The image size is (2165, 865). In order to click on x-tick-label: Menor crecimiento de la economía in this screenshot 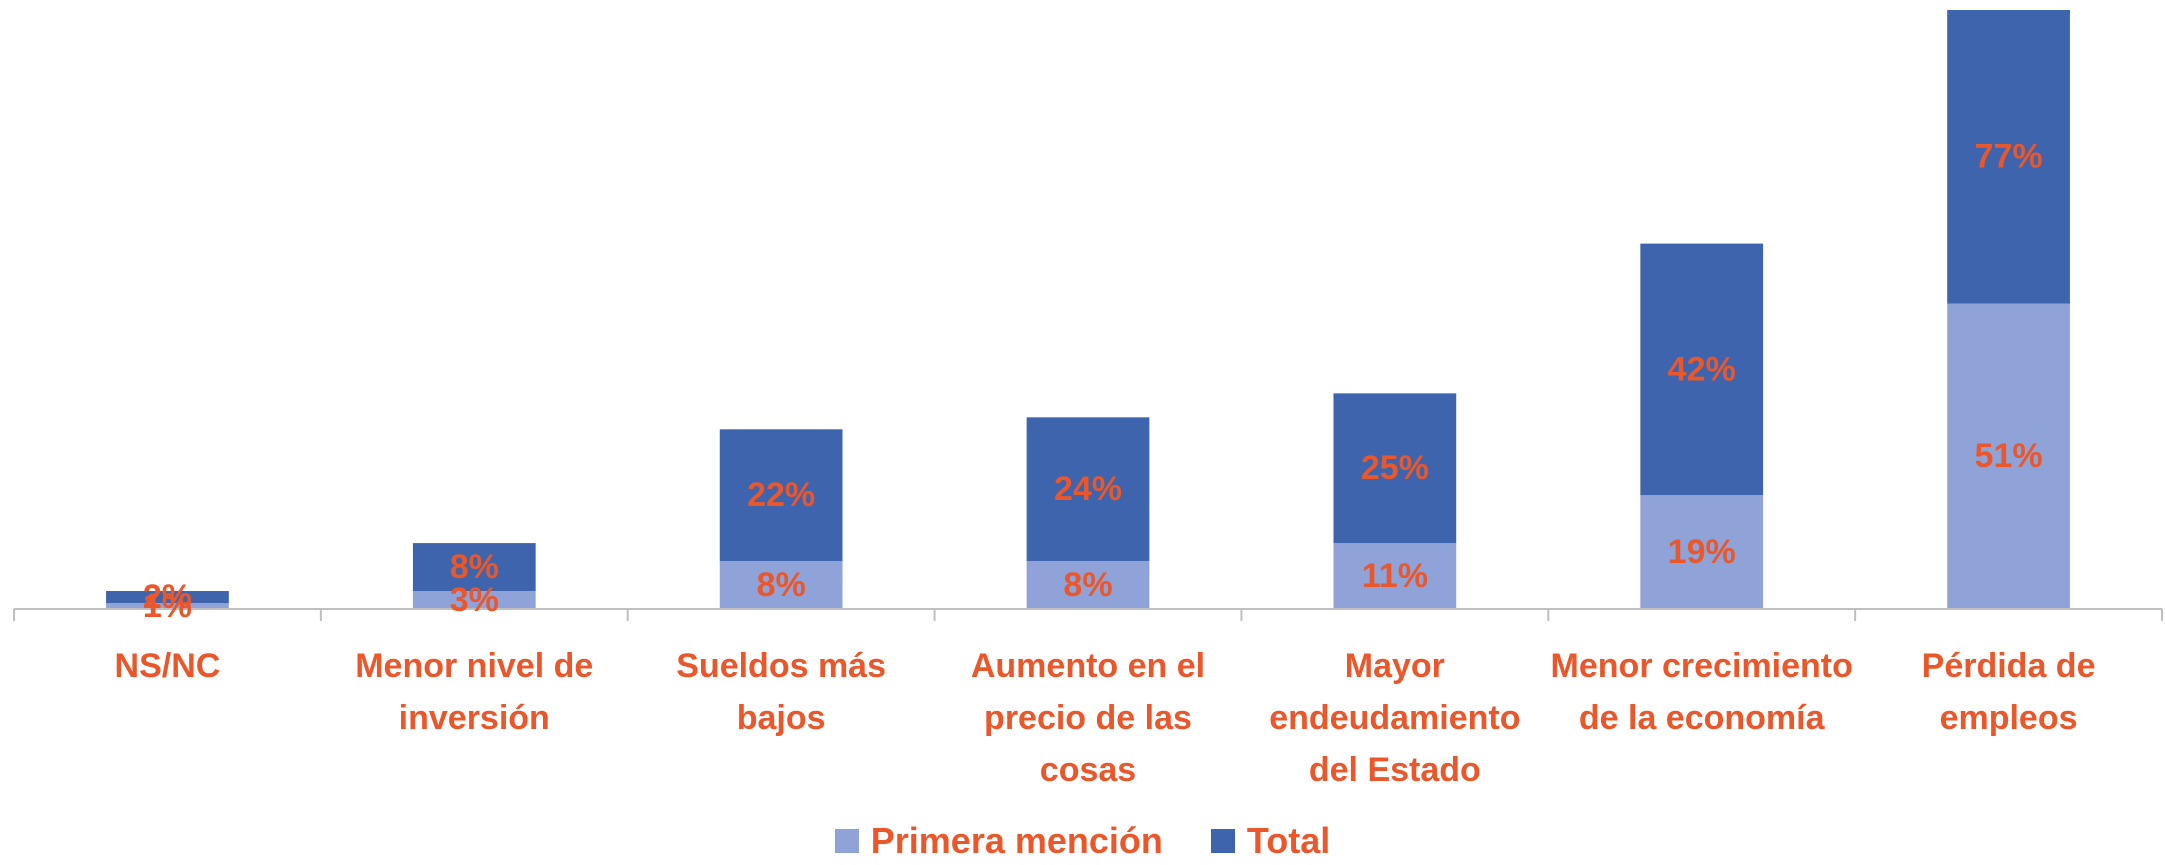, I will do `click(1701, 692)`.